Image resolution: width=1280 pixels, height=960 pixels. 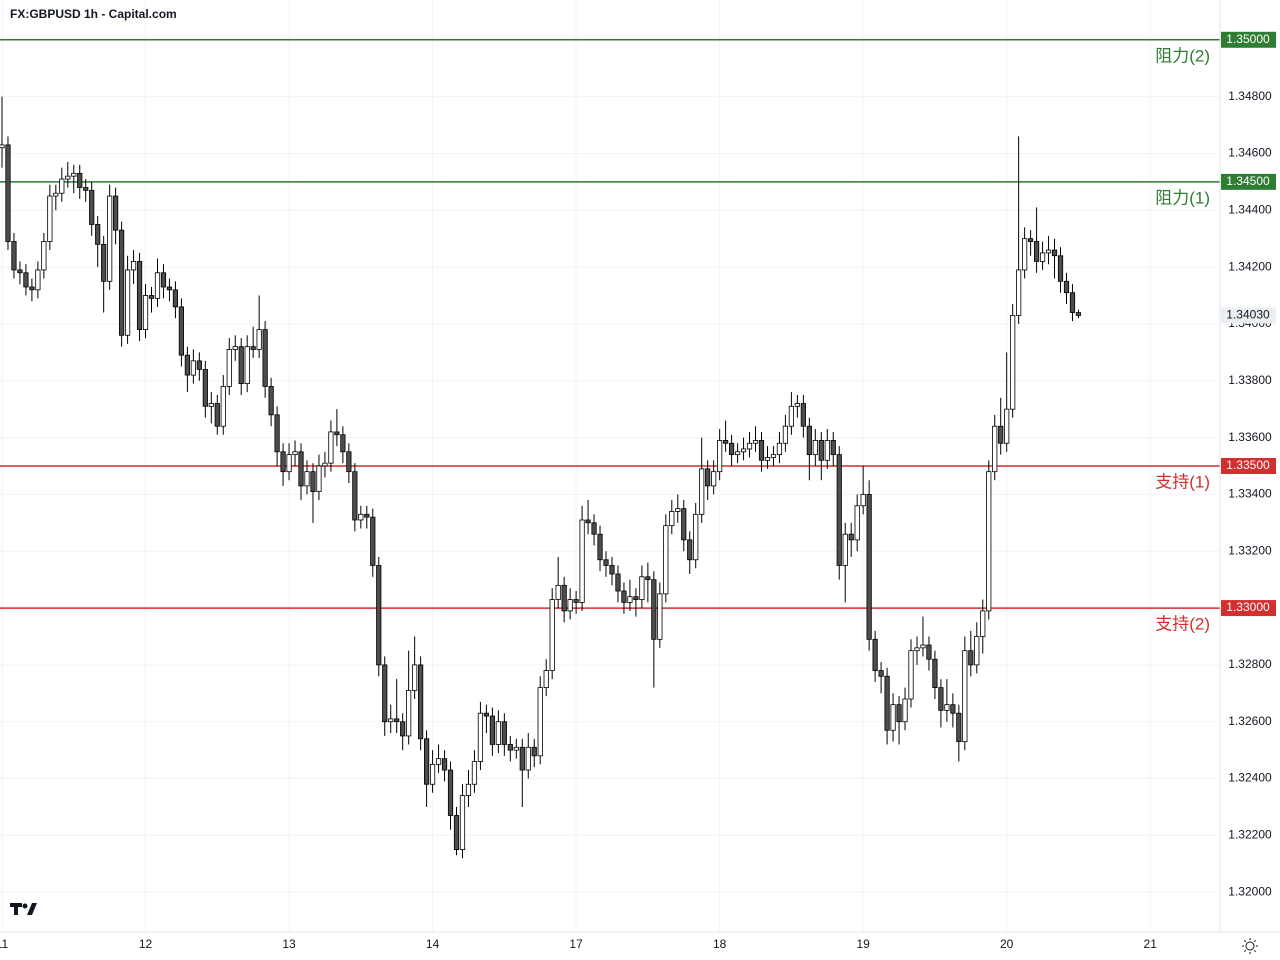 What do you see at coordinates (863, 944) in the screenshot?
I see `x-tick-label: 19` at bounding box center [863, 944].